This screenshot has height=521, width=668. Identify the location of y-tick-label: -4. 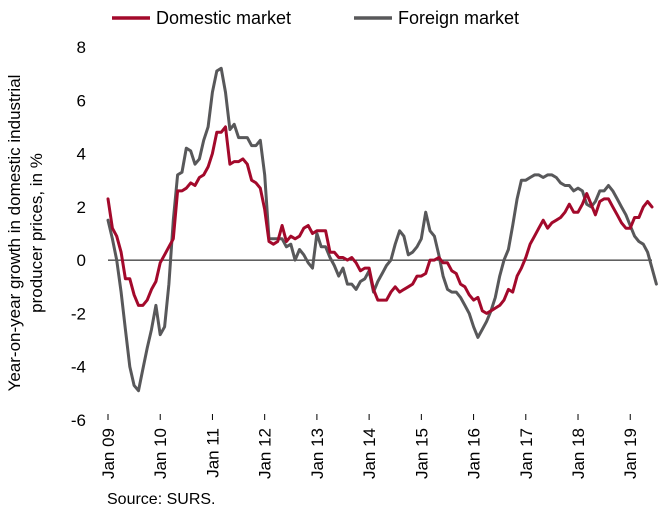
(78, 367).